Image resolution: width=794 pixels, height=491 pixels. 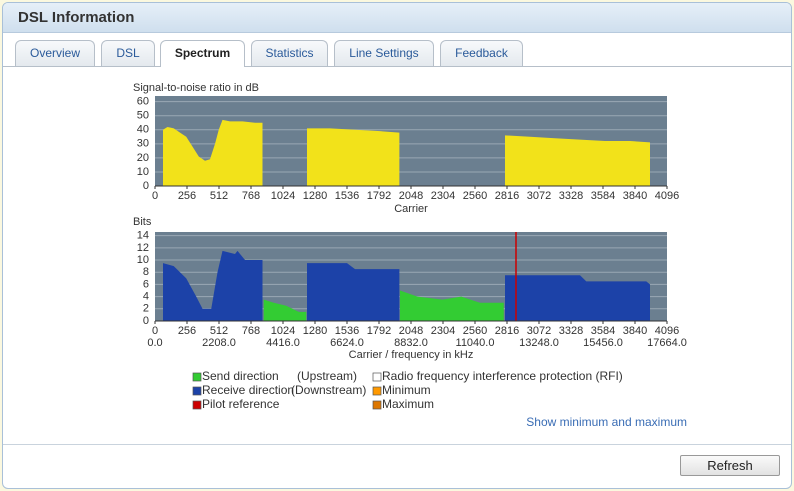 What do you see at coordinates (411, 355) in the screenshot?
I see `x-axis-label: Carrier / frequency in kHz` at bounding box center [411, 355].